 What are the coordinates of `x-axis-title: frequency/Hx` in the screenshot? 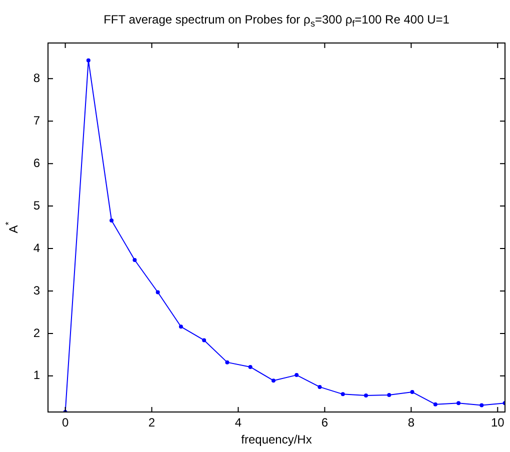 It's located at (276, 439).